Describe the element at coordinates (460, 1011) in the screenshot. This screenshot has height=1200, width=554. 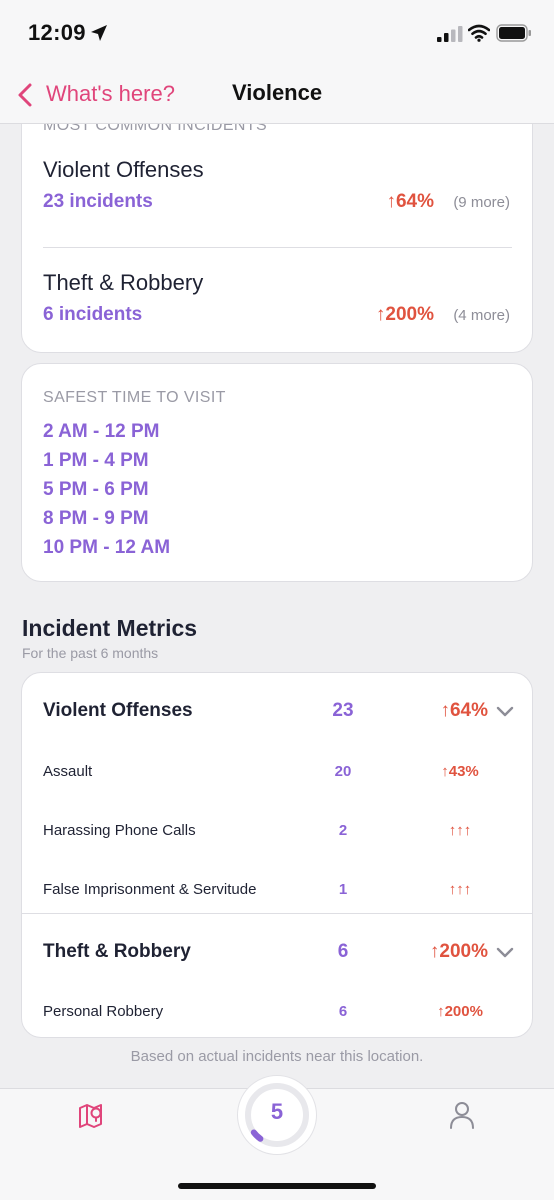
I see `metric-change: ↑200%` at that location.